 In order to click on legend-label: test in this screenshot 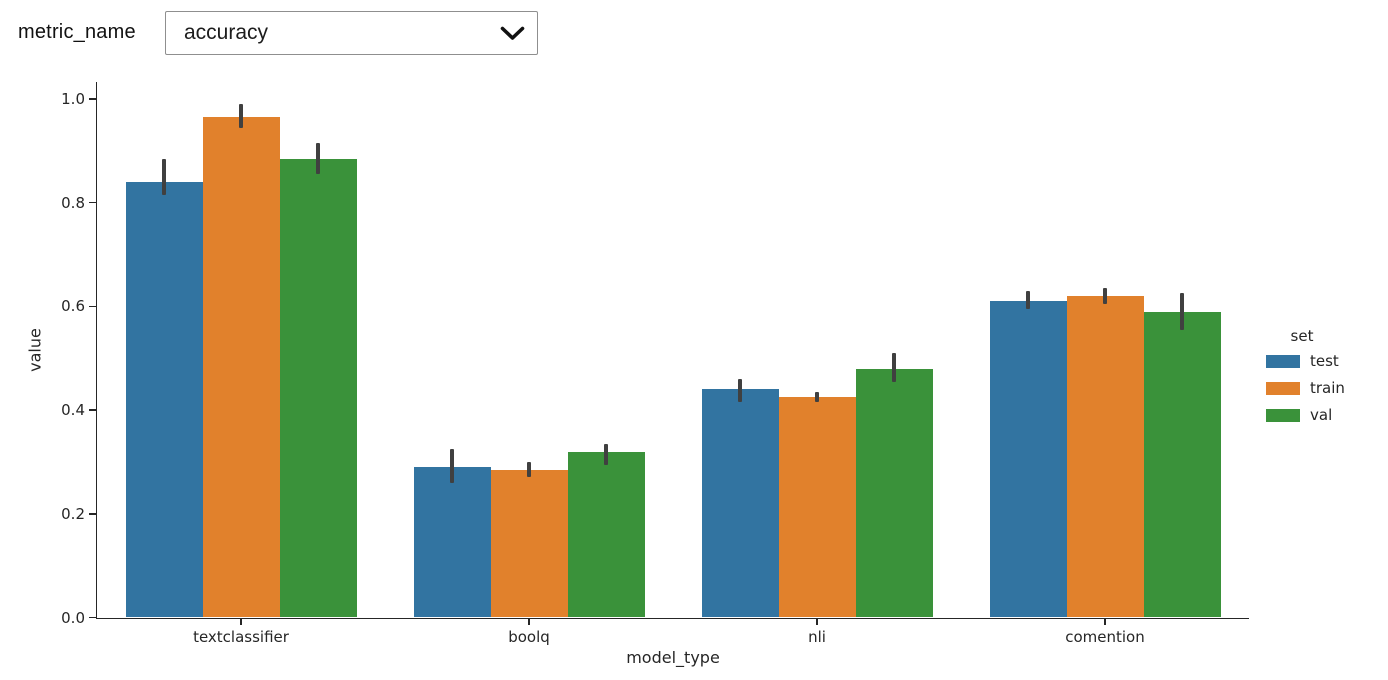, I will do `click(1324, 361)`.